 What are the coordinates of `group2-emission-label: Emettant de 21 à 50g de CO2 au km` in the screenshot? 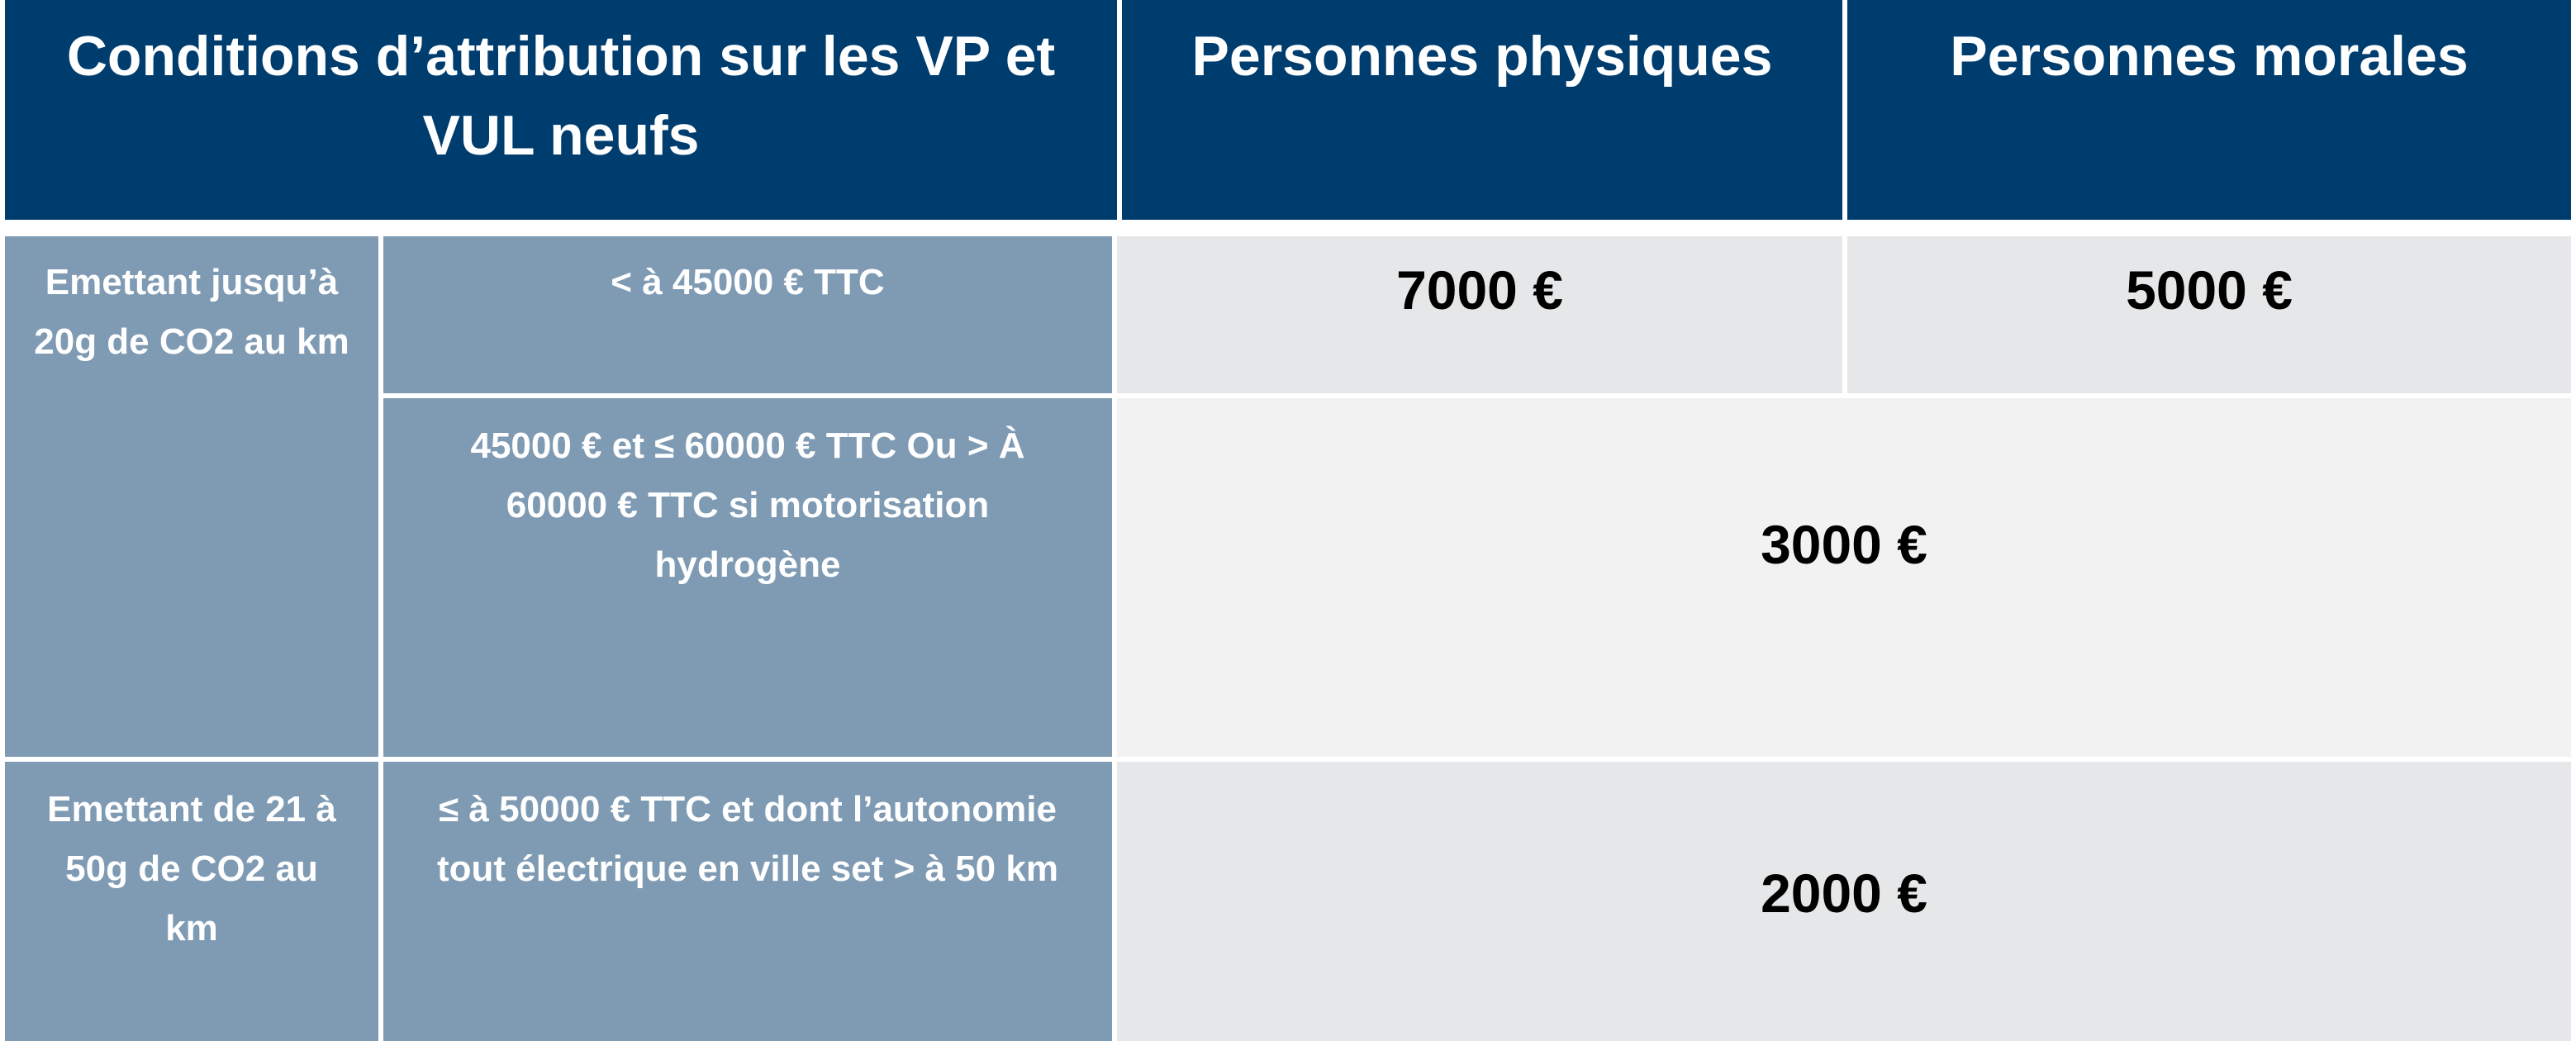 It's located at (191, 901).